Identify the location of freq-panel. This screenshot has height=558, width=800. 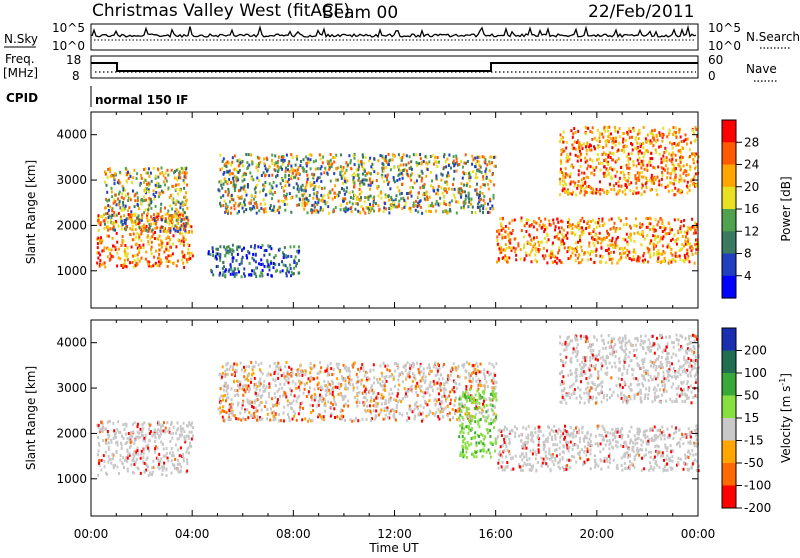
(394, 67).